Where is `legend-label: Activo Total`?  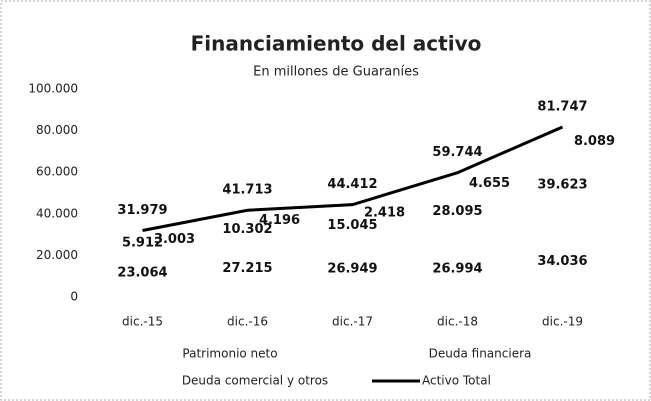
legend-label: Activo Total is located at coordinates (456, 381).